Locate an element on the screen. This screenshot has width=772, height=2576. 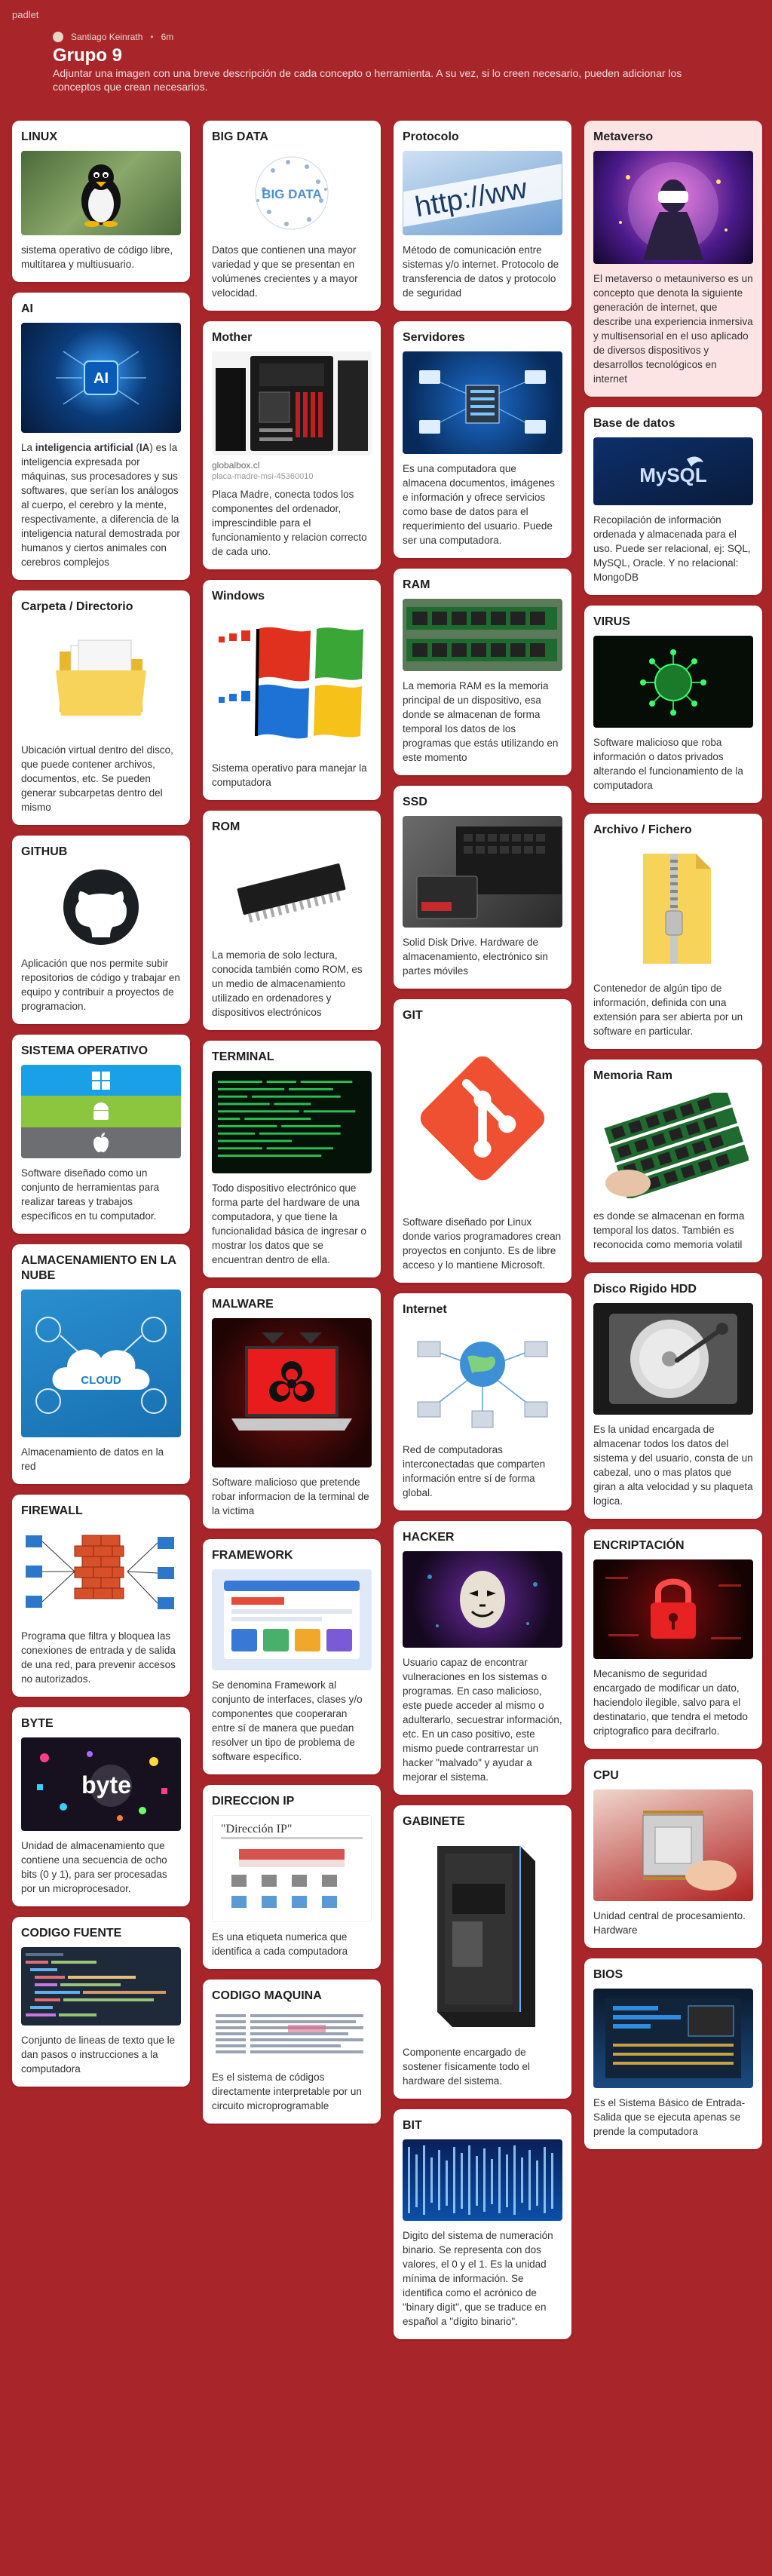
card-title: Memoria Ram is located at coordinates (632, 1075).